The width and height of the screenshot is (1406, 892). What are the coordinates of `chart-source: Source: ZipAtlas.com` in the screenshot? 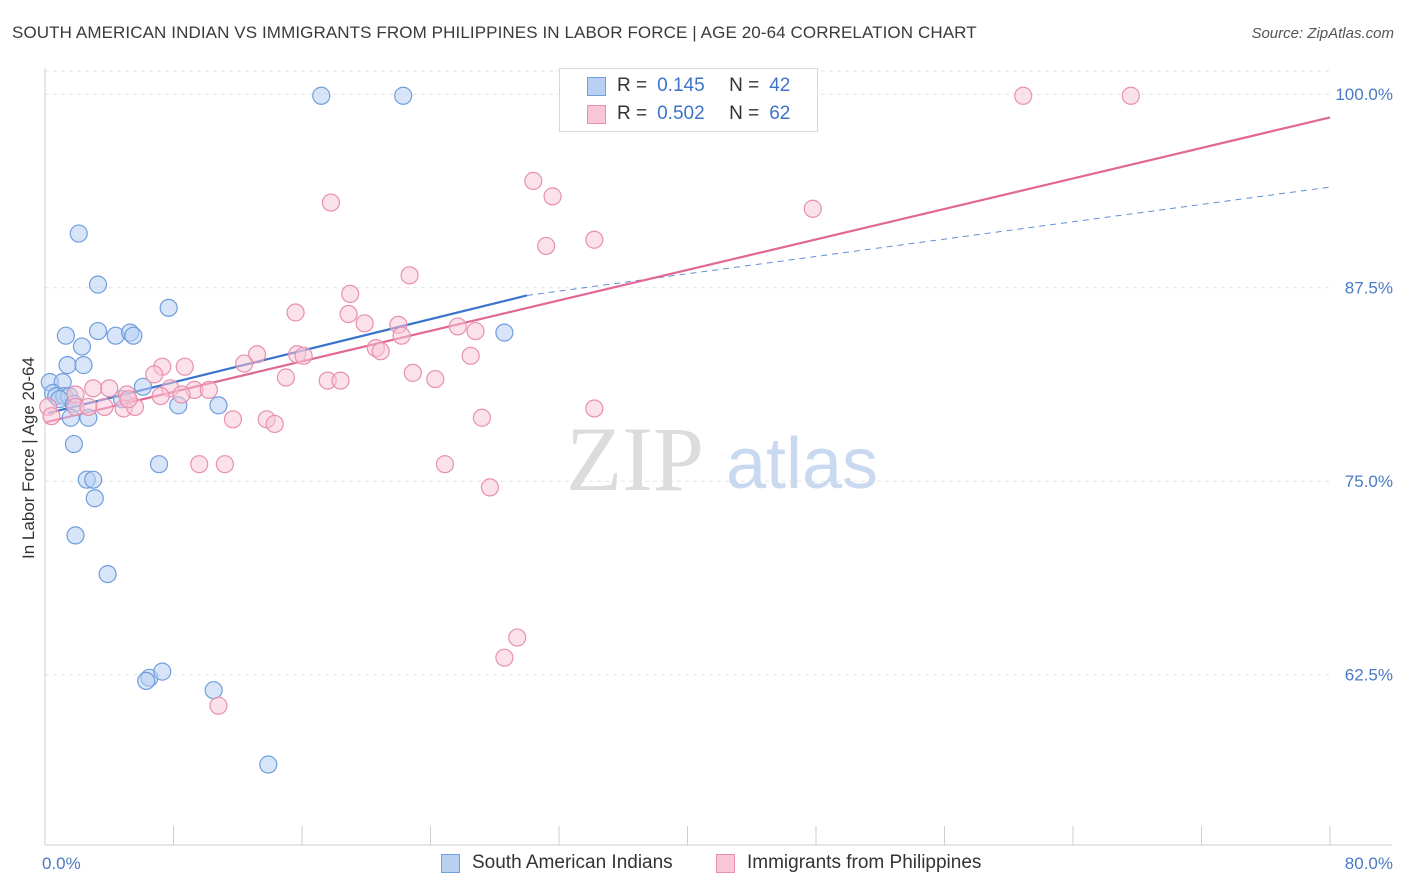 It's located at (1322, 33).